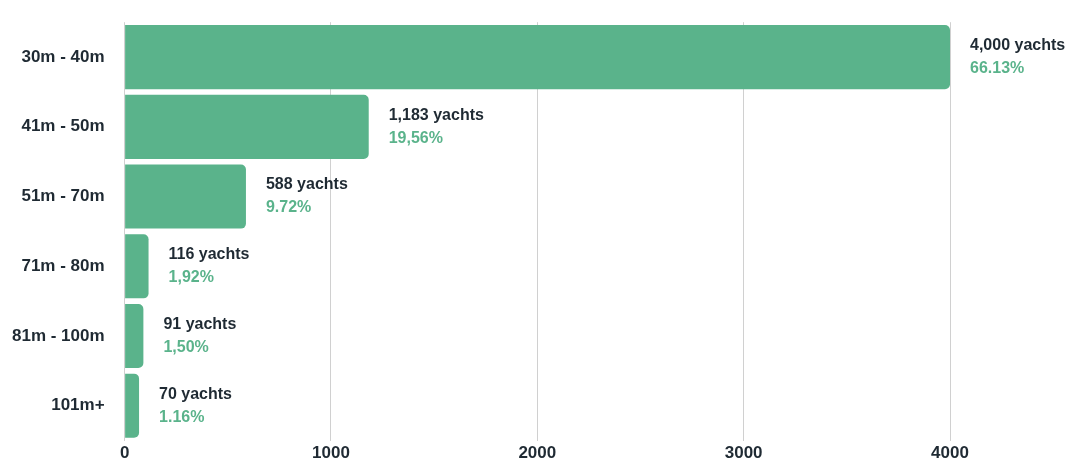 This screenshot has width=1075, height=467. I want to click on x-tick-label: 4000, so click(950, 453).